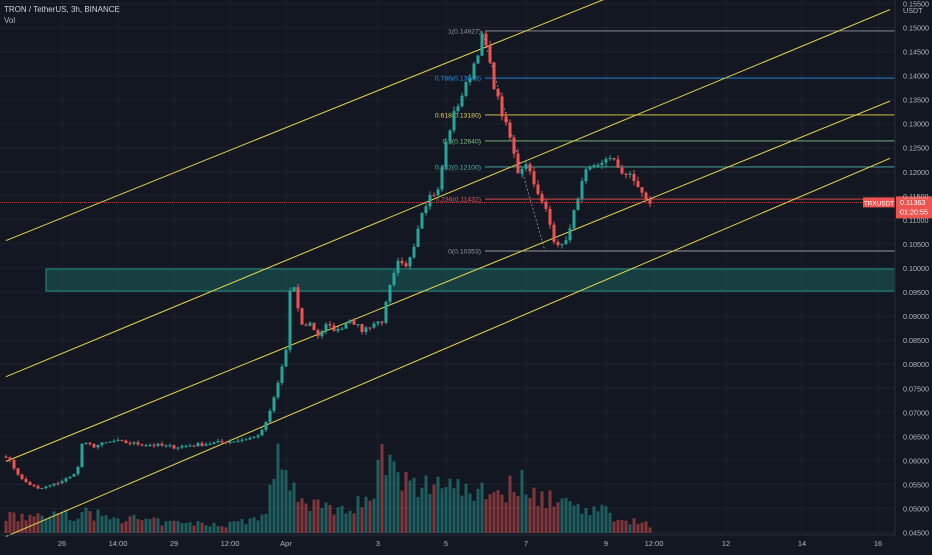  What do you see at coordinates (916, 509) in the screenshot?
I see `y-tick-label: 0.05000` at bounding box center [916, 509].